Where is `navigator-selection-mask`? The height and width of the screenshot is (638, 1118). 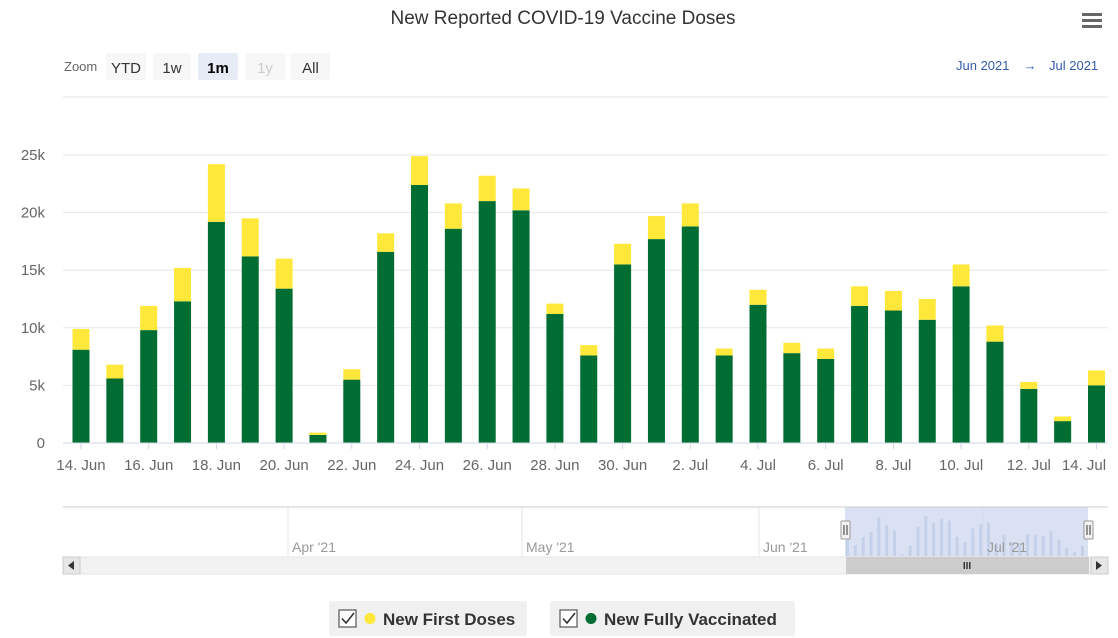 navigator-selection-mask is located at coordinates (966, 532).